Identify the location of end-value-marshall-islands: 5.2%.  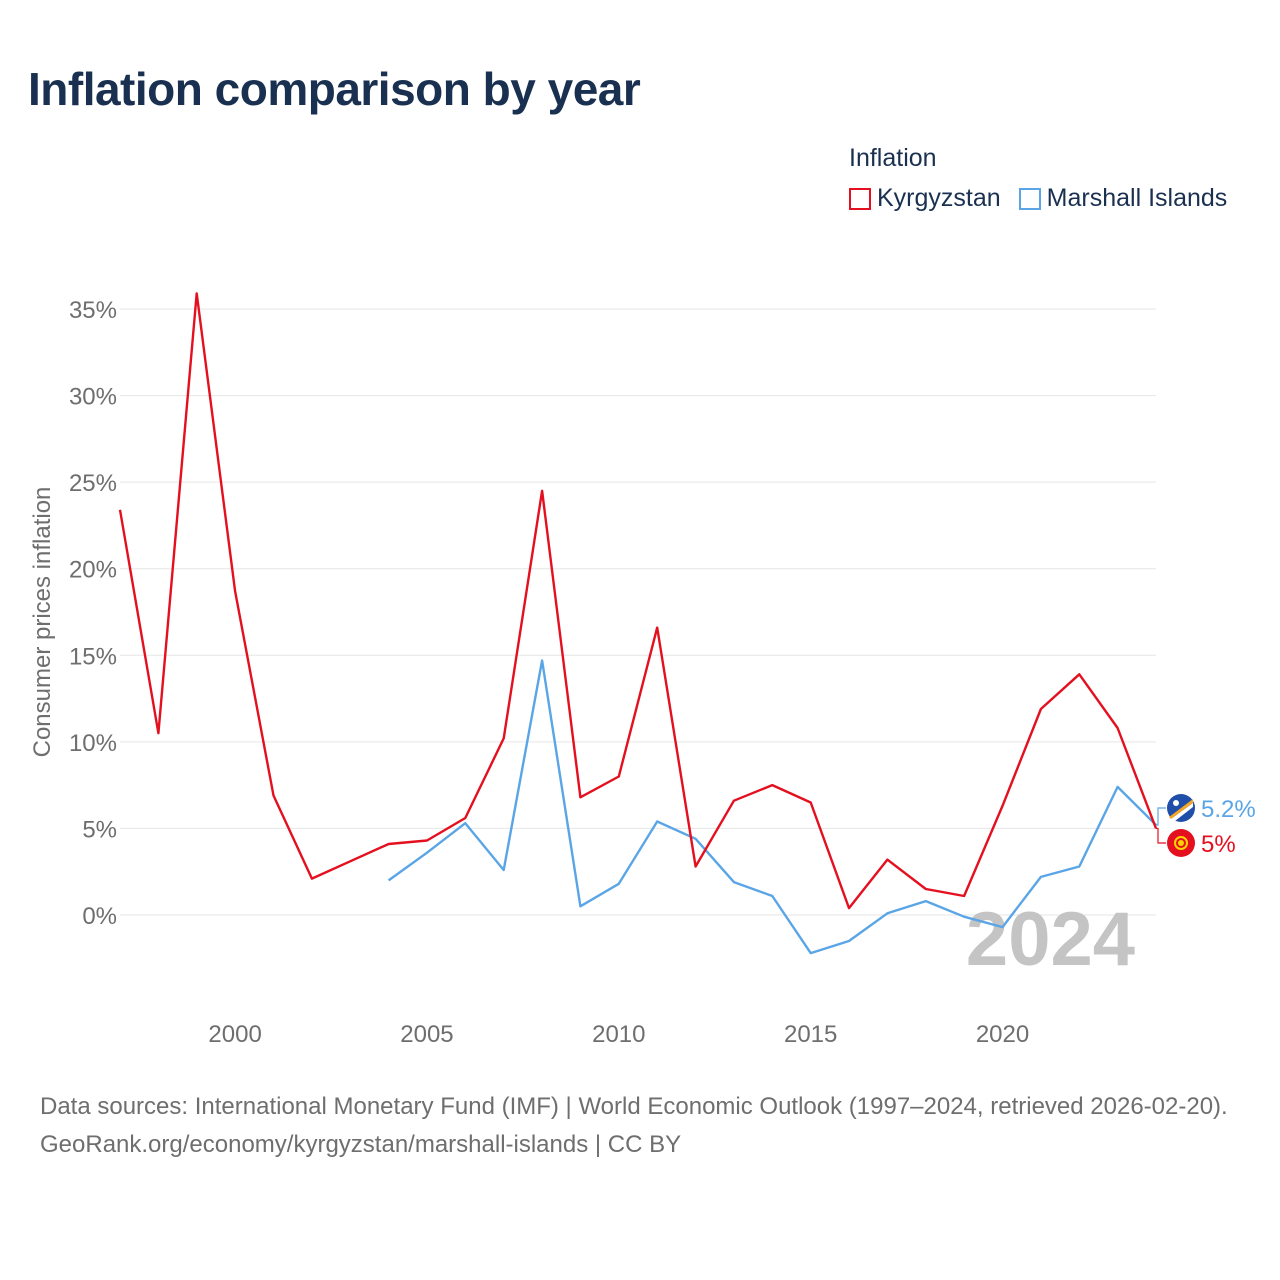
(1228, 809).